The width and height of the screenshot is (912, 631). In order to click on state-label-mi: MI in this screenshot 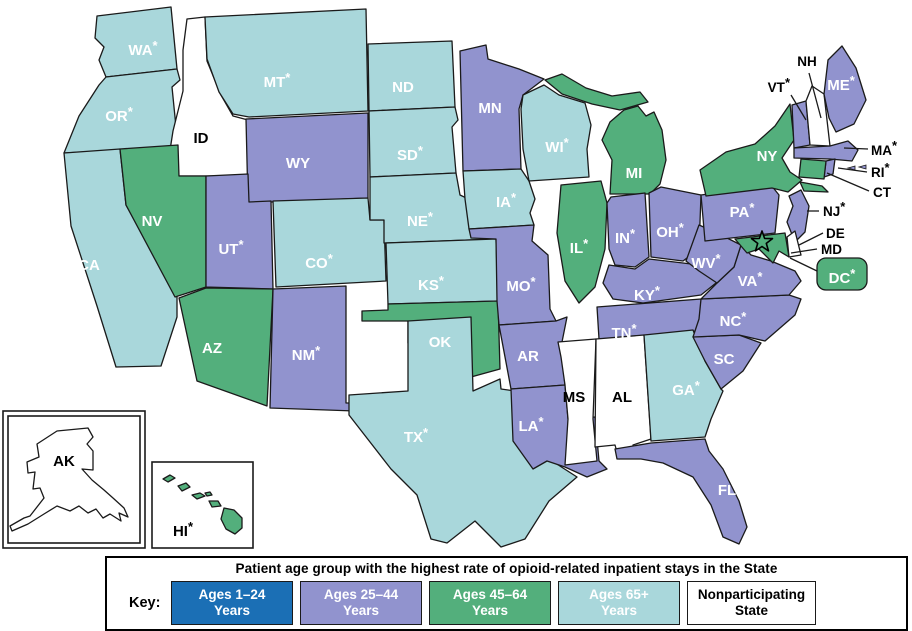, I will do `click(634, 173)`.